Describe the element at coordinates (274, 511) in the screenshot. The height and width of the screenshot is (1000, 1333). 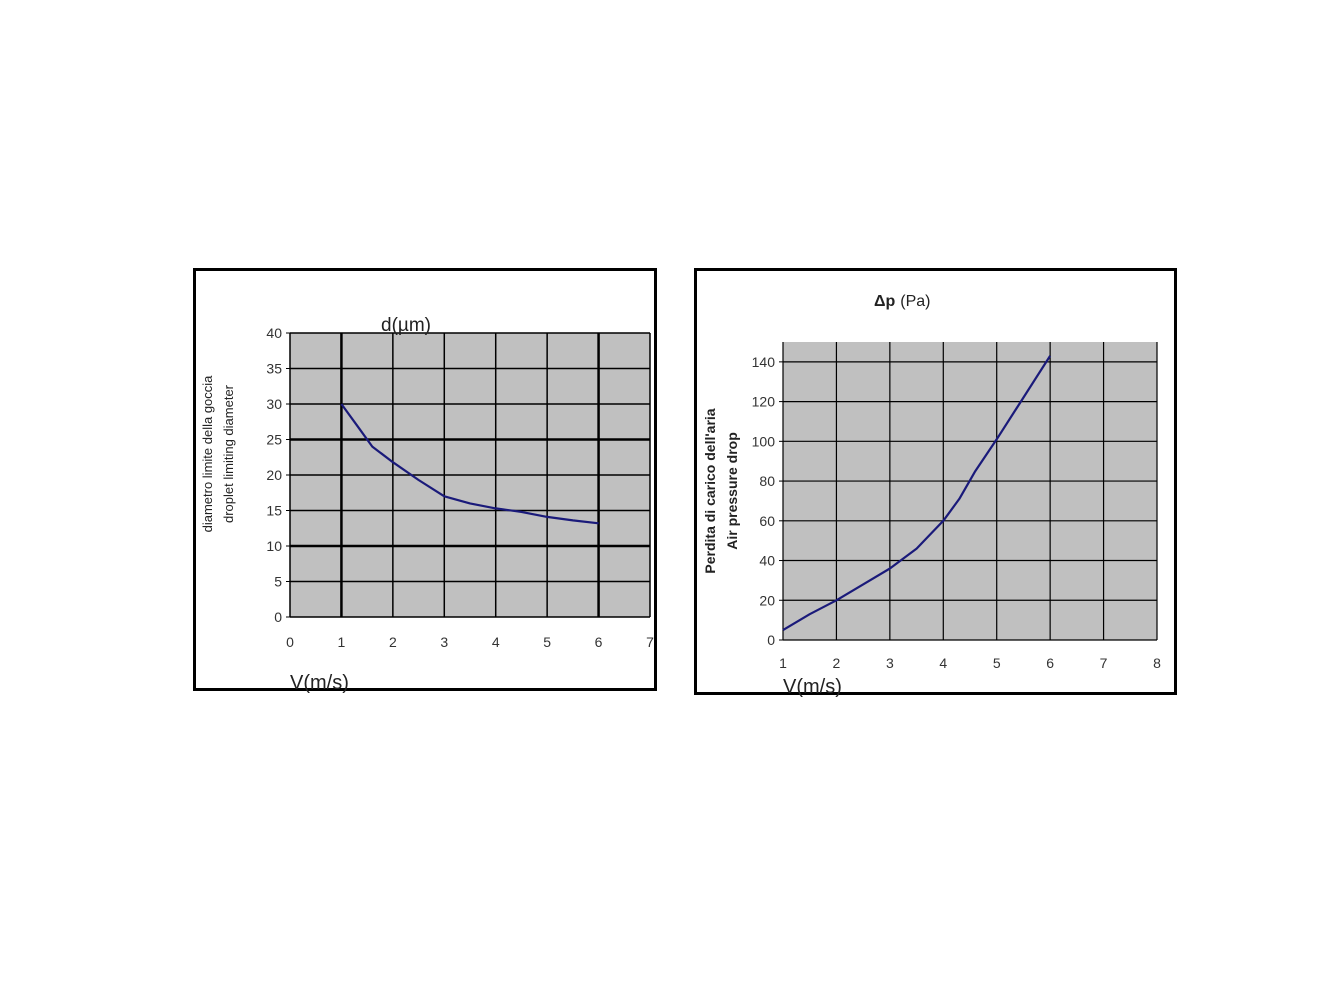
I see `y-tick-label: 15` at that location.